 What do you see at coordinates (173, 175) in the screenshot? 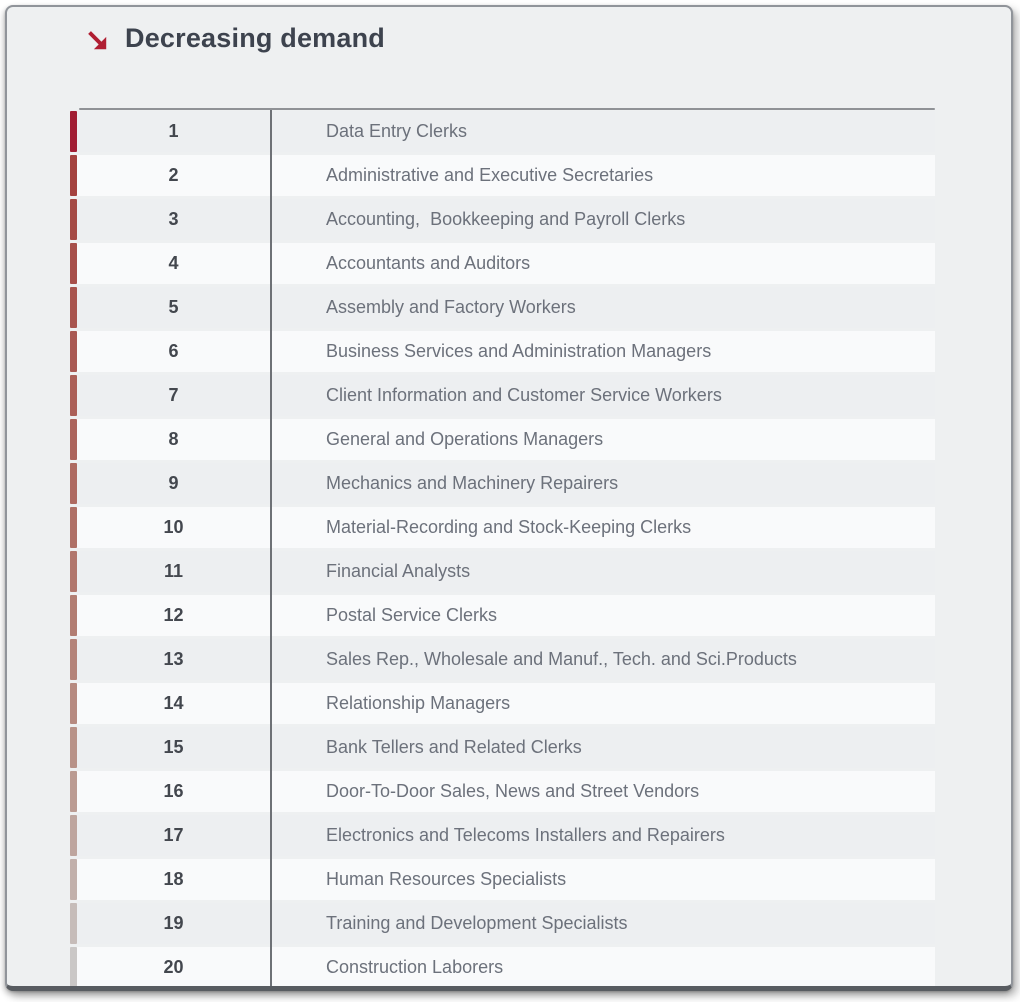
I see `rank-cell: 2` at bounding box center [173, 175].